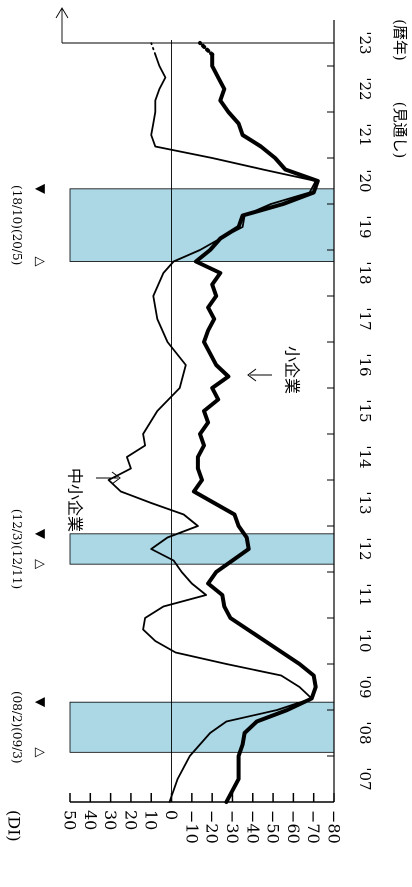 The image size is (412, 887). I want to click on time-tick-label-'18: '18, so click(365, 272).